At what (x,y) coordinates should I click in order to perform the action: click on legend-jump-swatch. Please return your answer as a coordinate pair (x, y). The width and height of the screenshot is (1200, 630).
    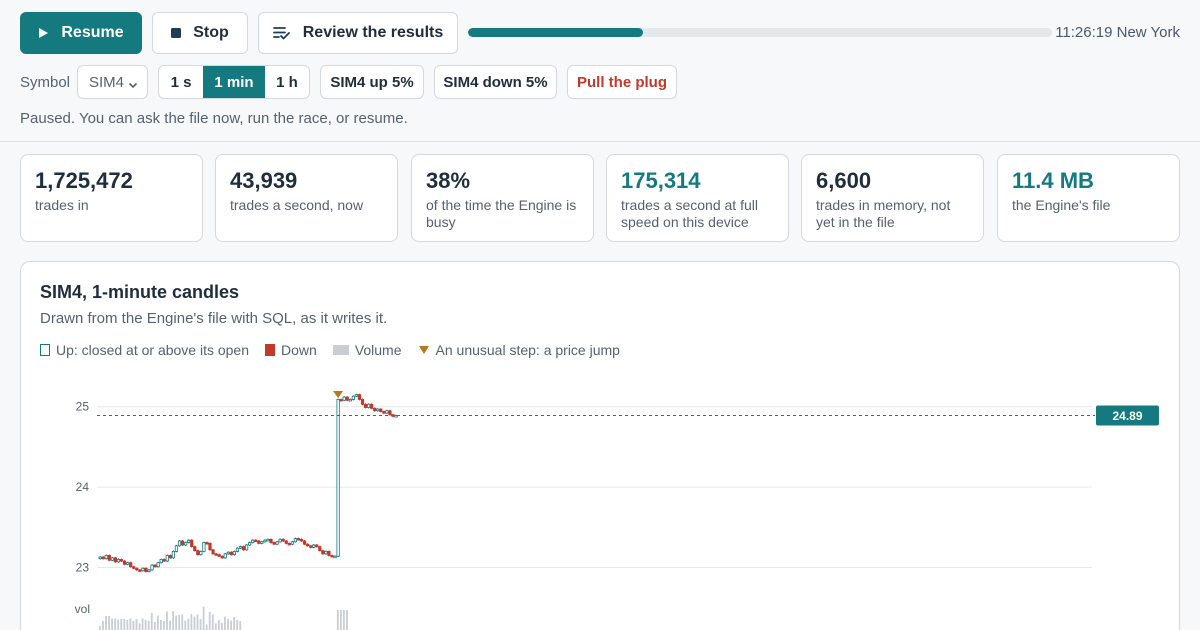
    Looking at the image, I should click on (424, 350).